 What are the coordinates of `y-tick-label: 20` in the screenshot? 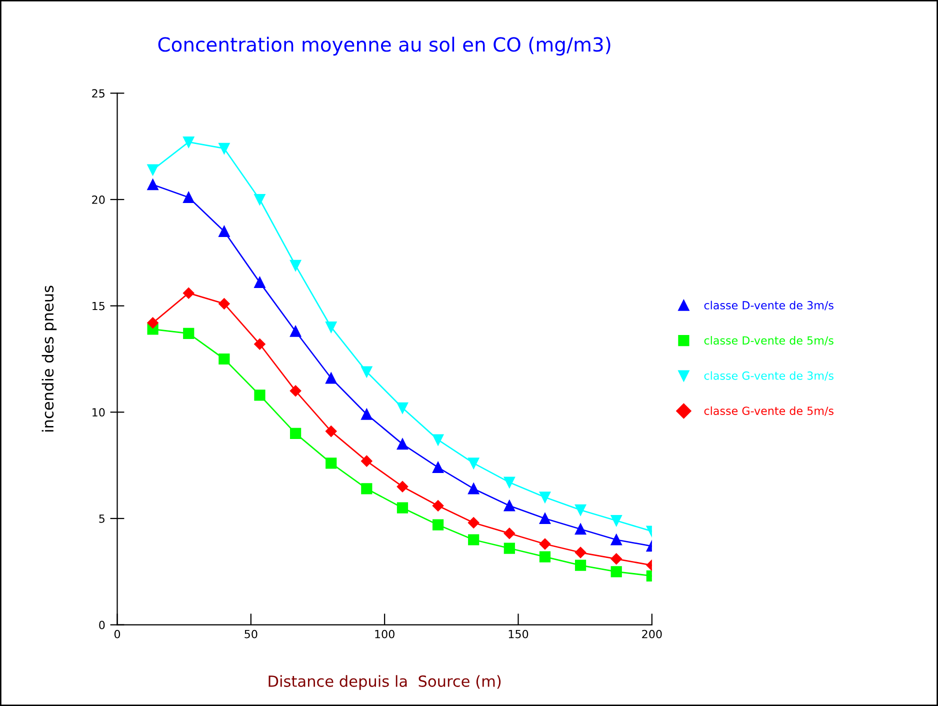 It's located at (98, 199).